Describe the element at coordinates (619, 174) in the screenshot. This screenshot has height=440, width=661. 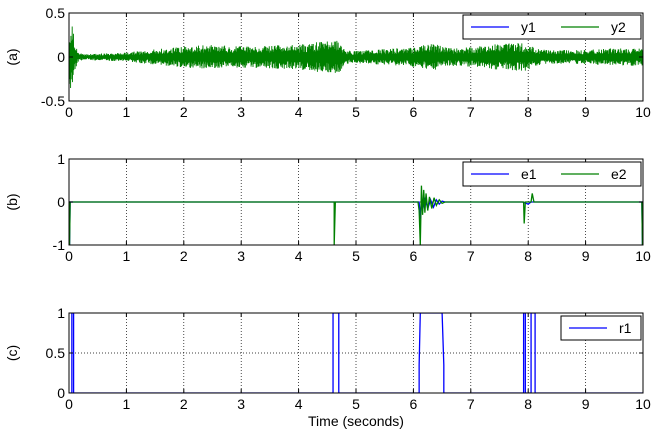
I see `legend-label-e2: e2` at that location.